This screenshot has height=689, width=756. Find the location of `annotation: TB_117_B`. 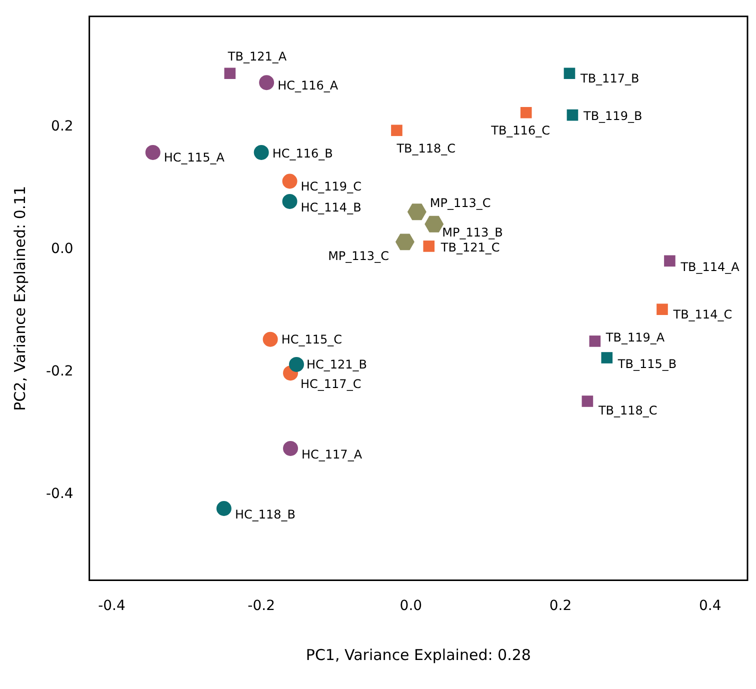

annotation: TB_117_B is located at coordinates (609, 79).